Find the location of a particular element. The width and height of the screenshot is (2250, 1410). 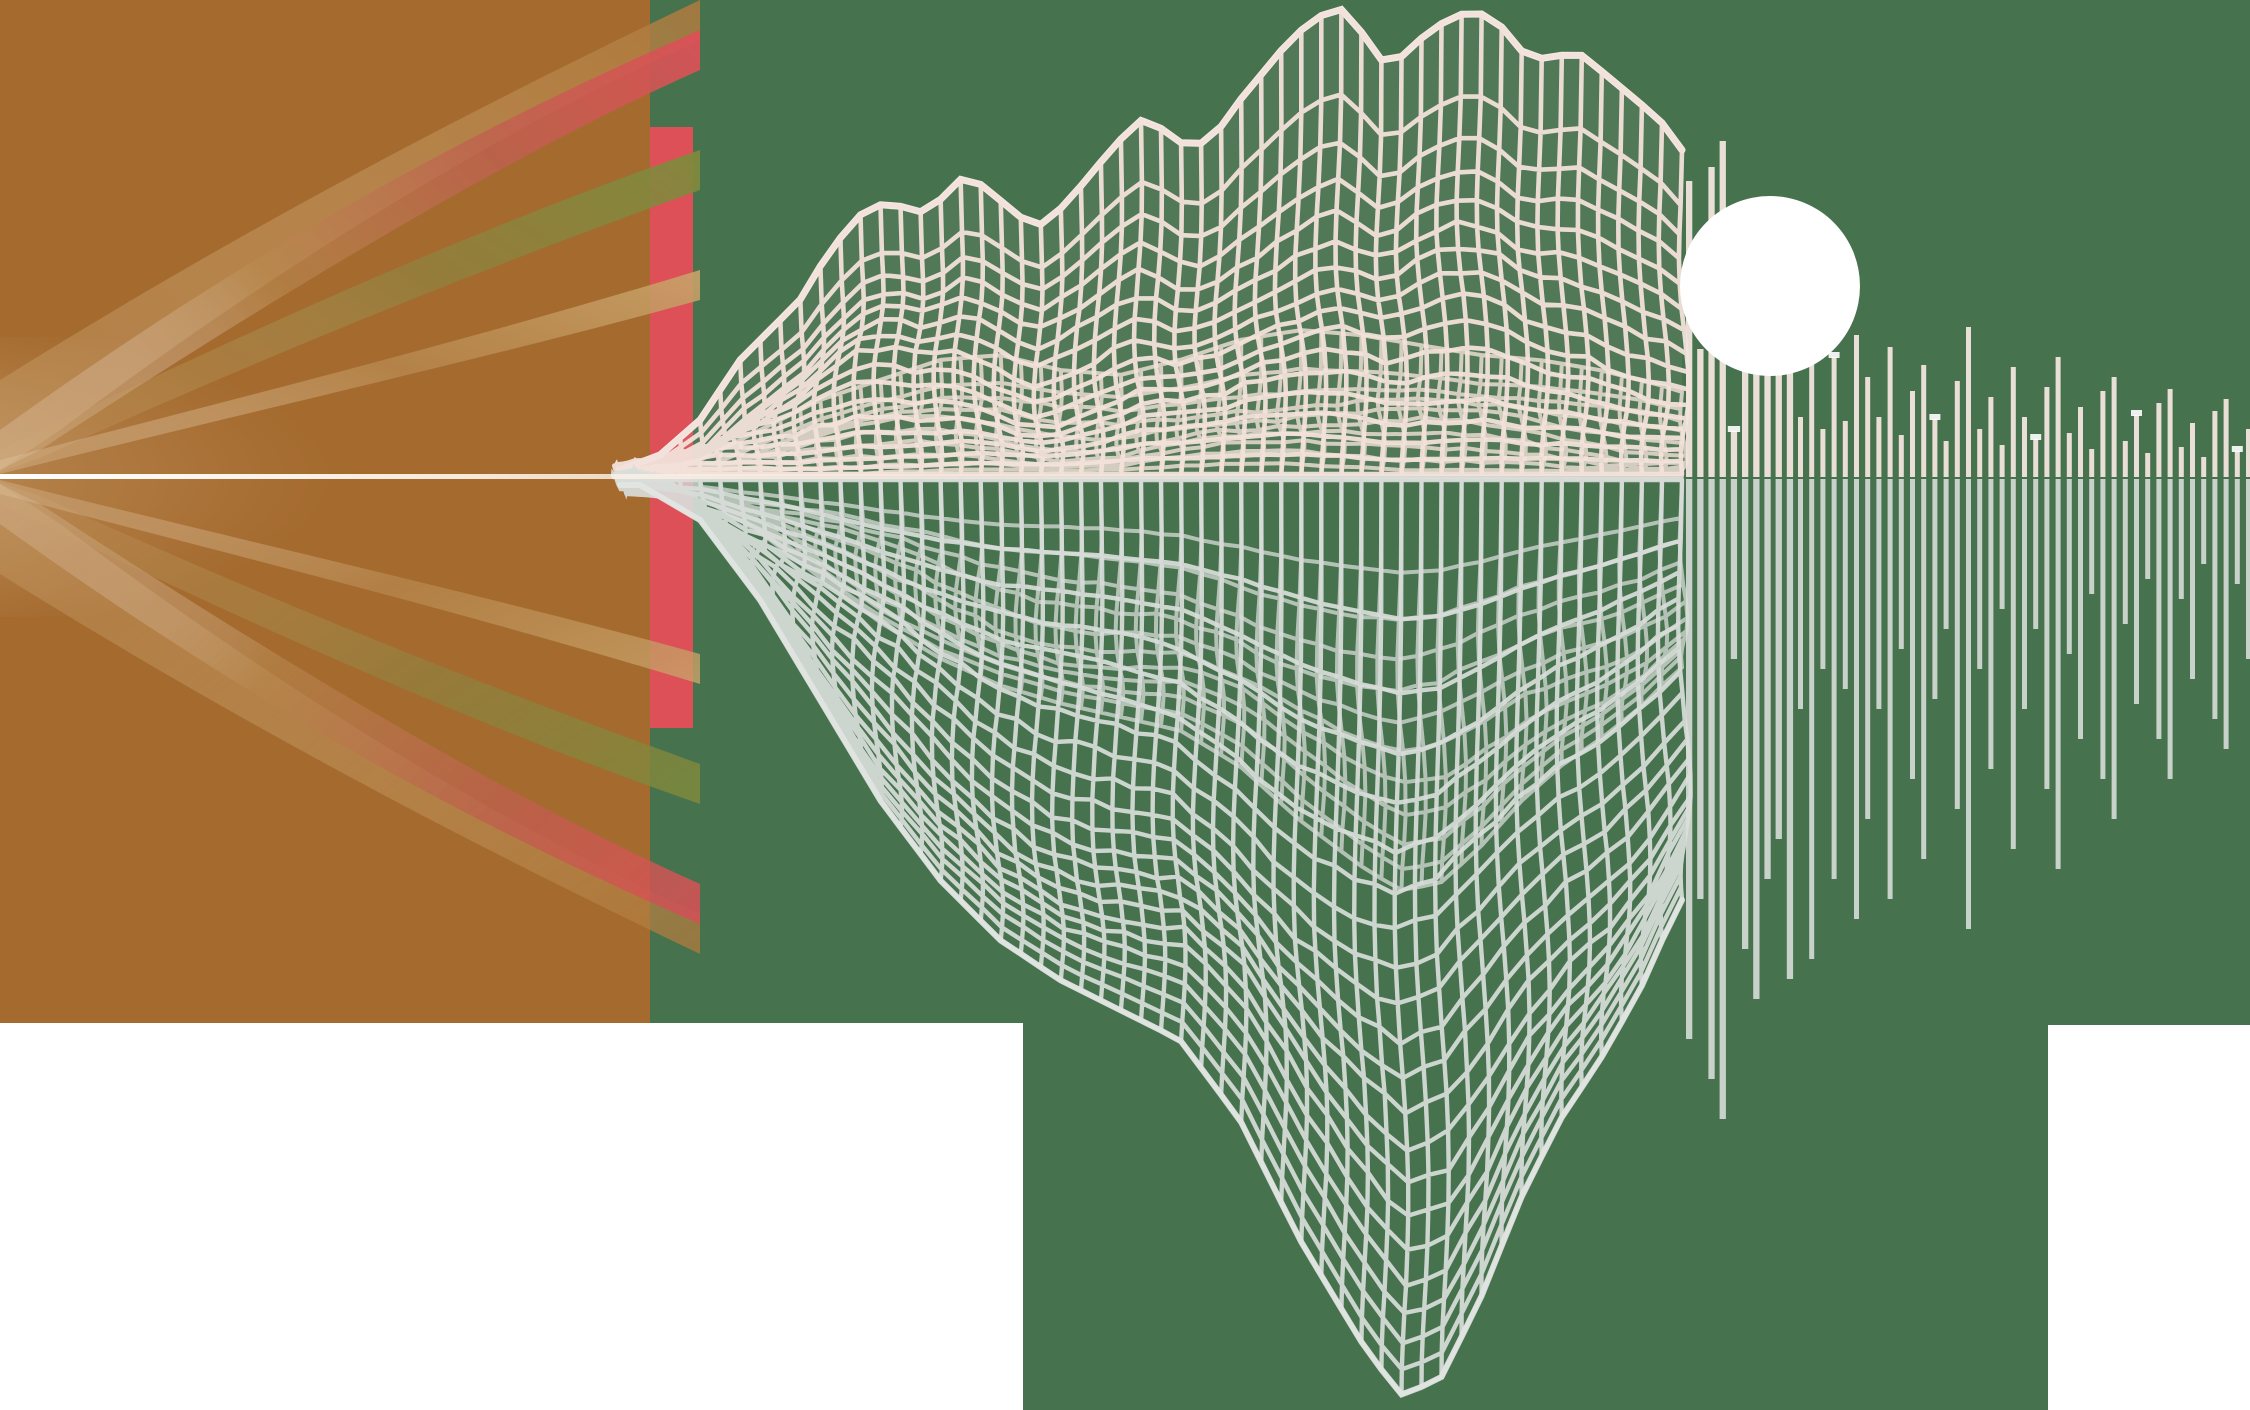

white-lower-right-block is located at coordinates (2149, 1217).